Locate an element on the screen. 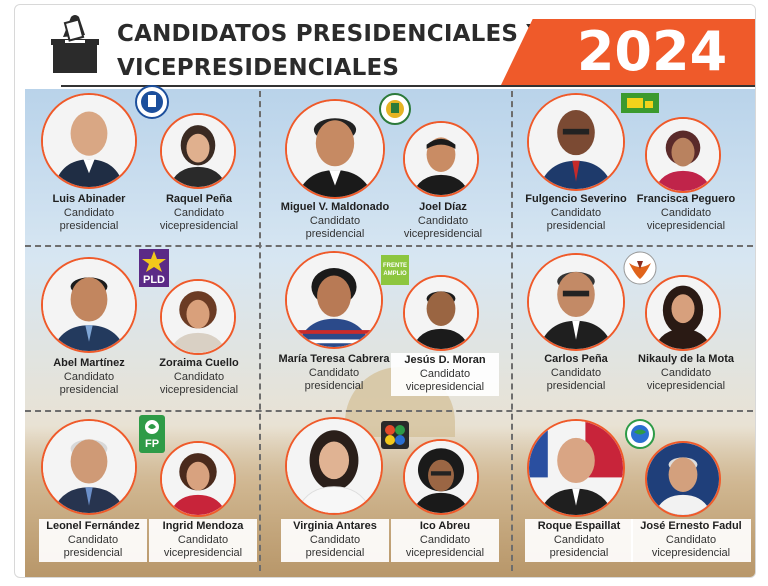  green-party-logo is located at coordinates (640, 103).